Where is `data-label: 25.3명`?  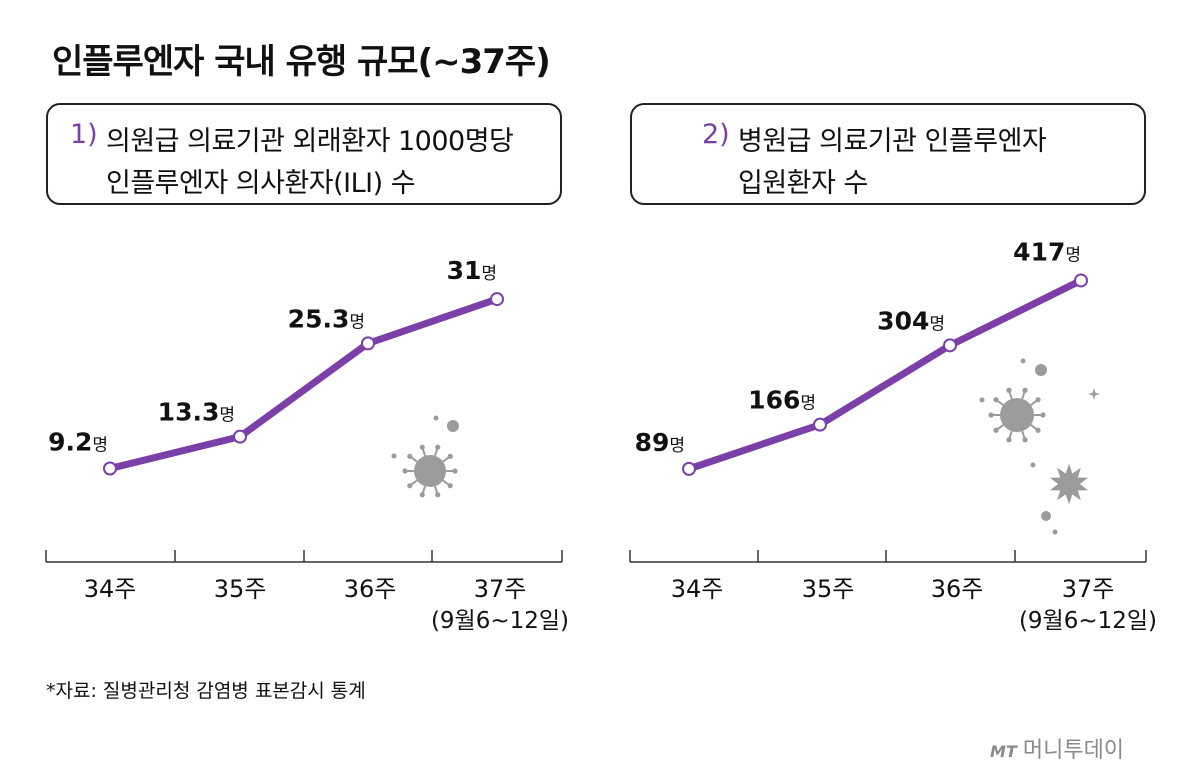 data-label: 25.3명 is located at coordinates (326, 318).